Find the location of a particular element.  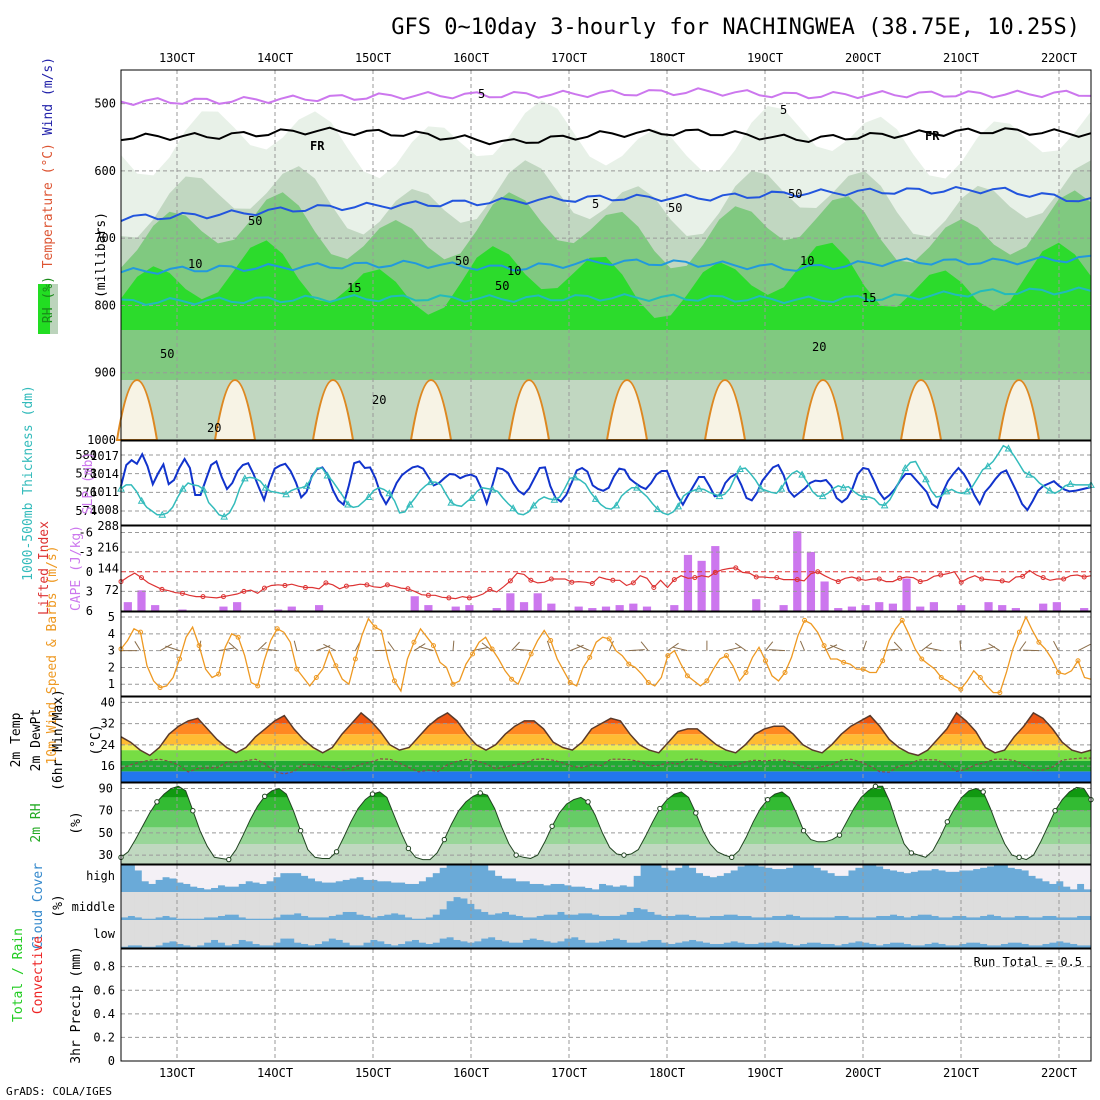

temp-tick: 32 is located at coordinates (108, 724).